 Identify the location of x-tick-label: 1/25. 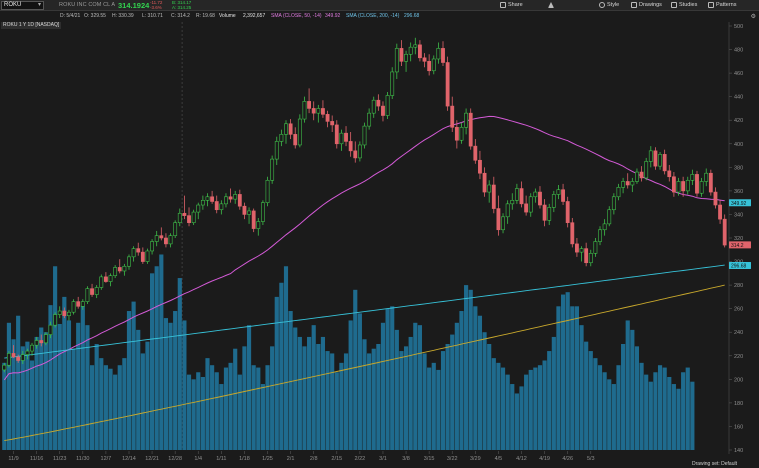
(267, 459).